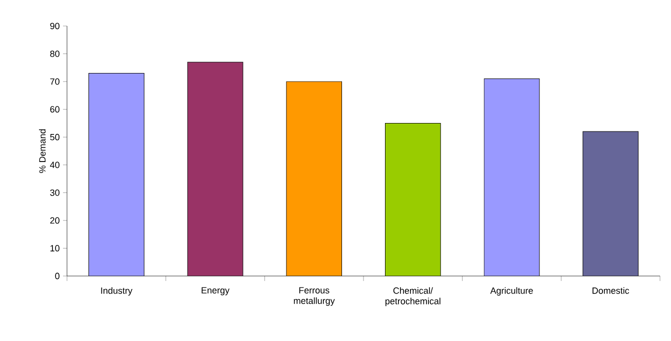 The image size is (671, 341). I want to click on x-tick-label: Industry, so click(116, 291).